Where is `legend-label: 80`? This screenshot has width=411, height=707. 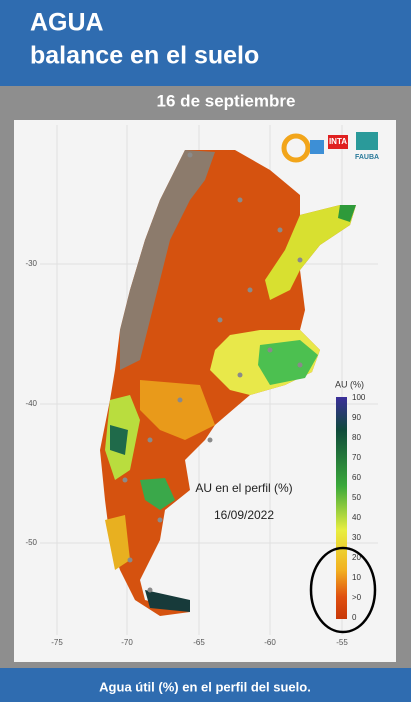
legend-label: 80 is located at coordinates (356, 437).